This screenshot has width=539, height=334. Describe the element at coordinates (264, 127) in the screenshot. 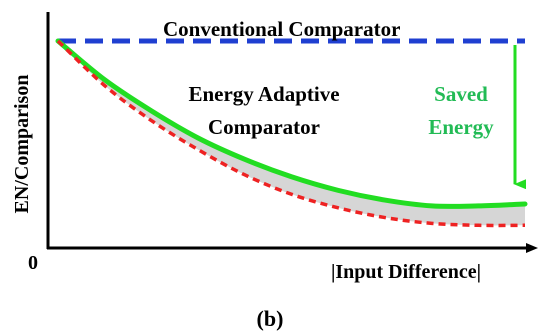

I see `energy-adaptive-label-line2: Comparator` at that location.